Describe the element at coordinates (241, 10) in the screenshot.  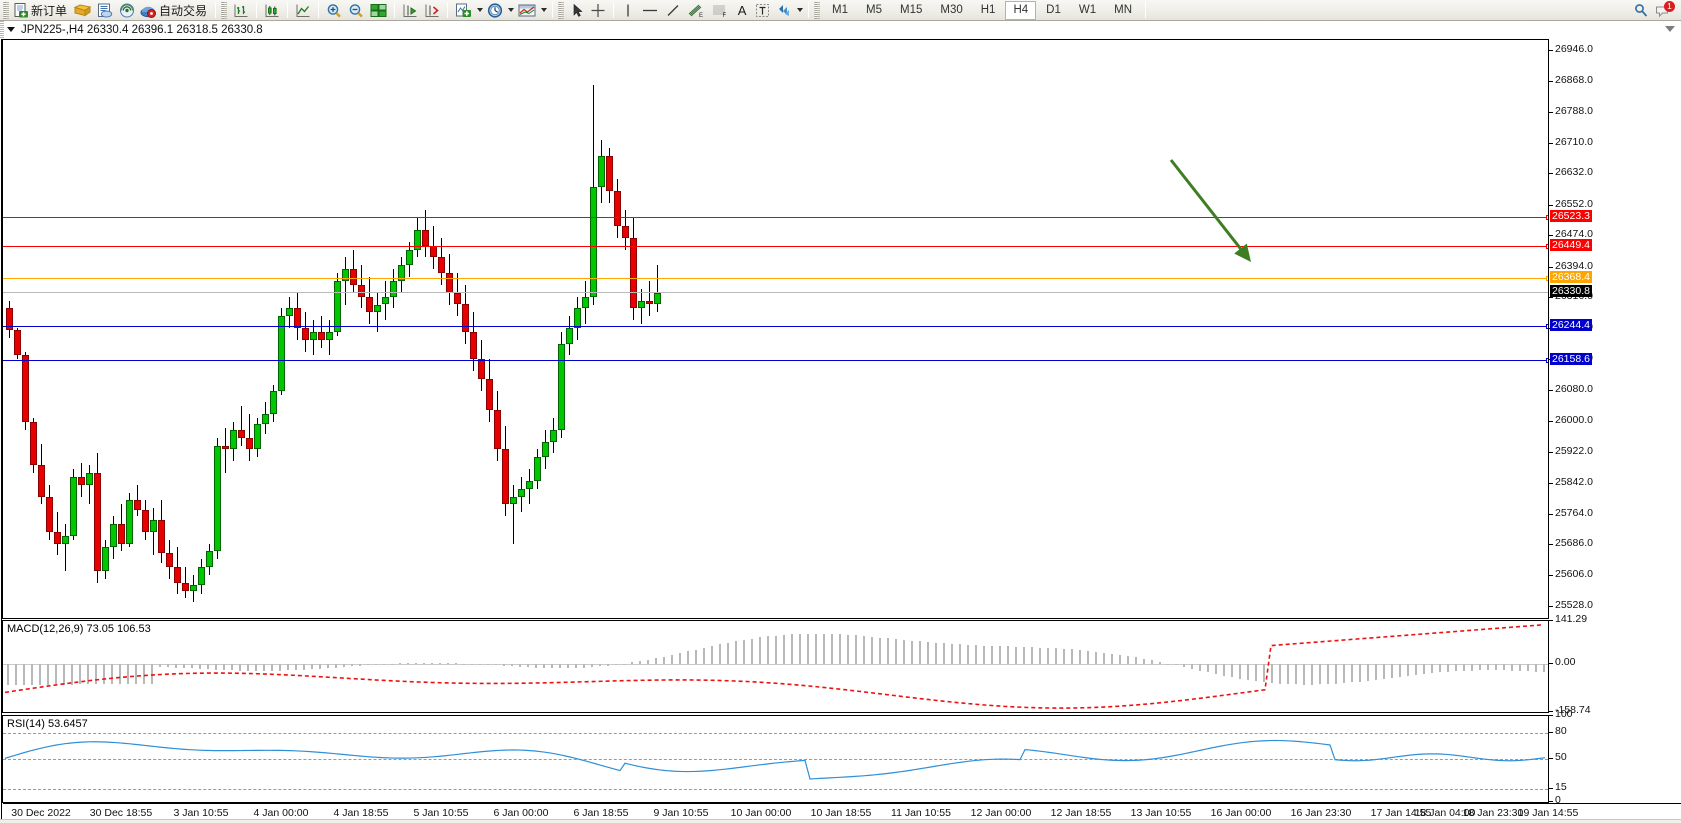
I see `bar-chart-button` at that location.